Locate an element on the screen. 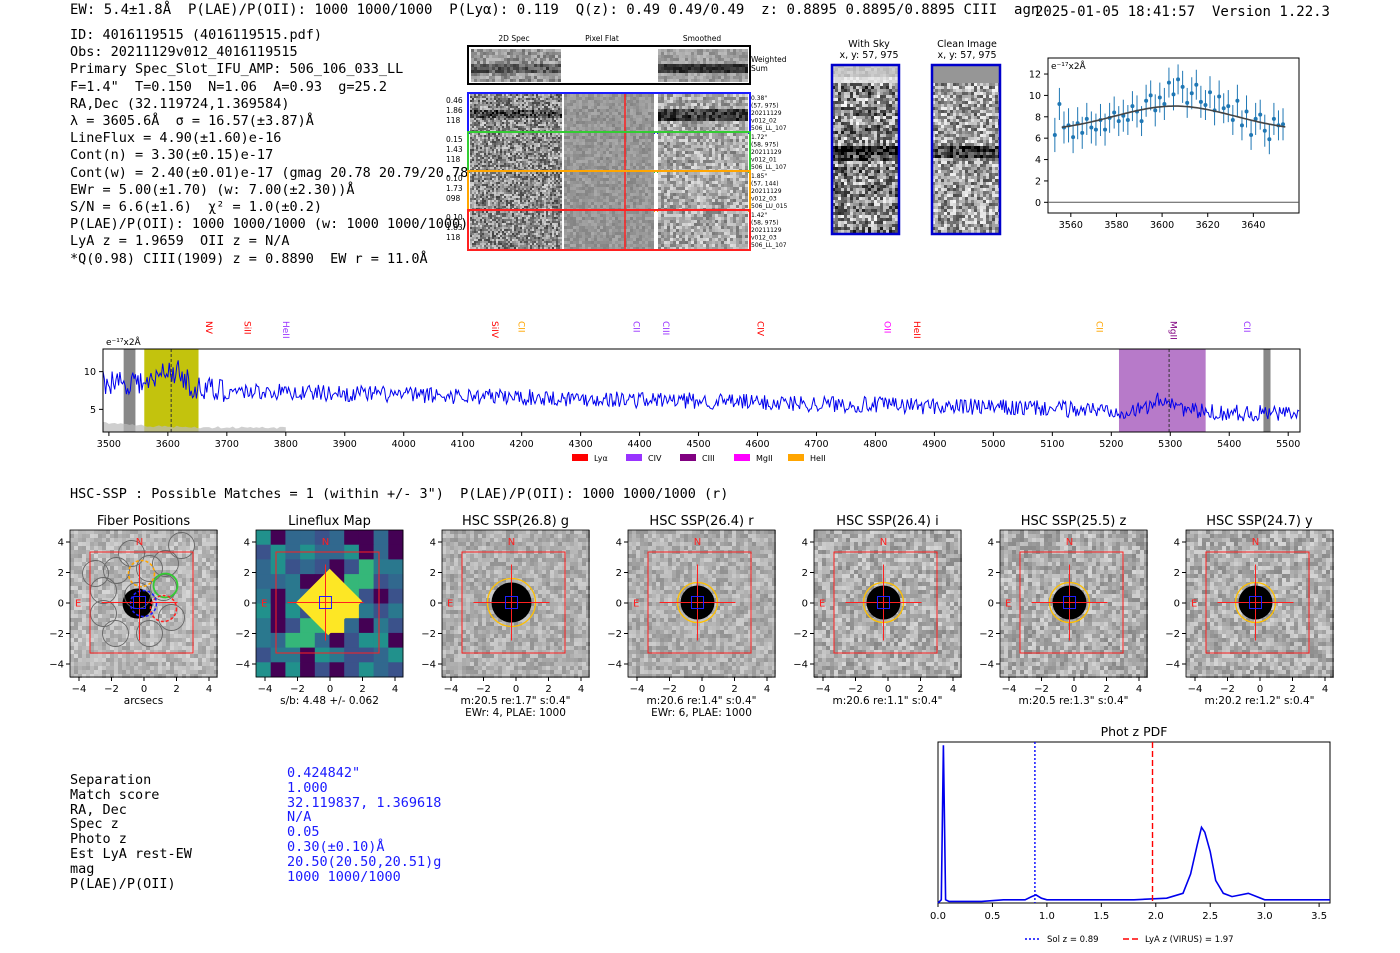 The height and width of the screenshot is (953, 1400). fiber-stat: 1.43 is located at coordinates (454, 149).